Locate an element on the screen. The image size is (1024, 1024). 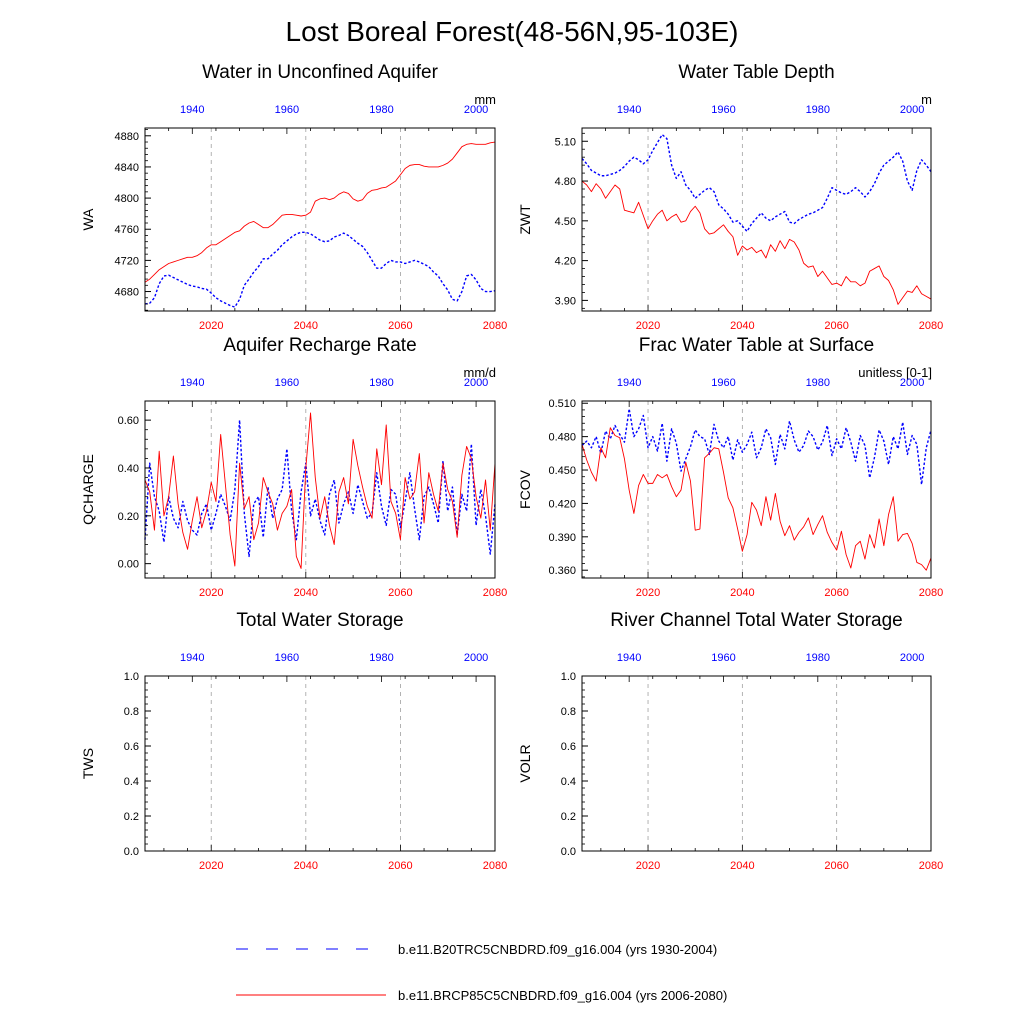
panel-title: Frac Water Table at Surface is located at coordinates (757, 345).